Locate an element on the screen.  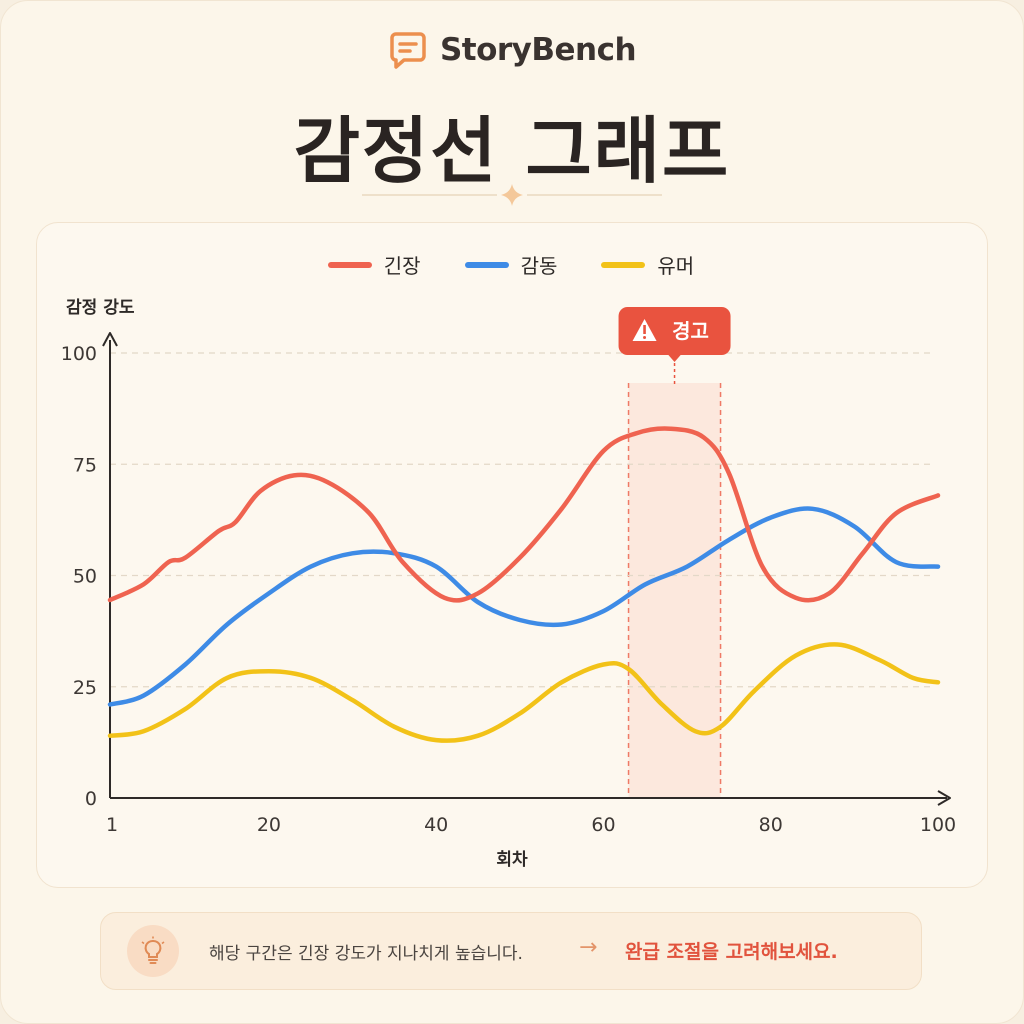
x-tick-label: 1 is located at coordinates (112, 825).